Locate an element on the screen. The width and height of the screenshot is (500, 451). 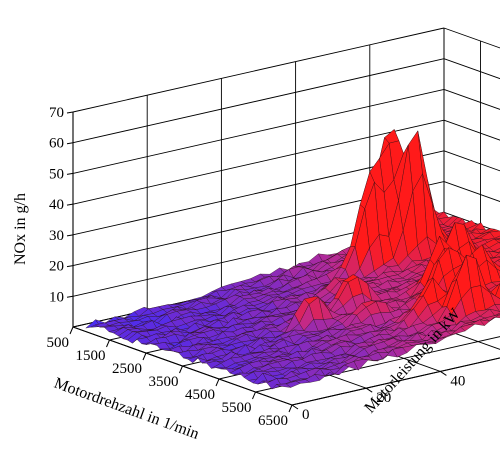
y-tick-label: 40 is located at coordinates (457, 381).